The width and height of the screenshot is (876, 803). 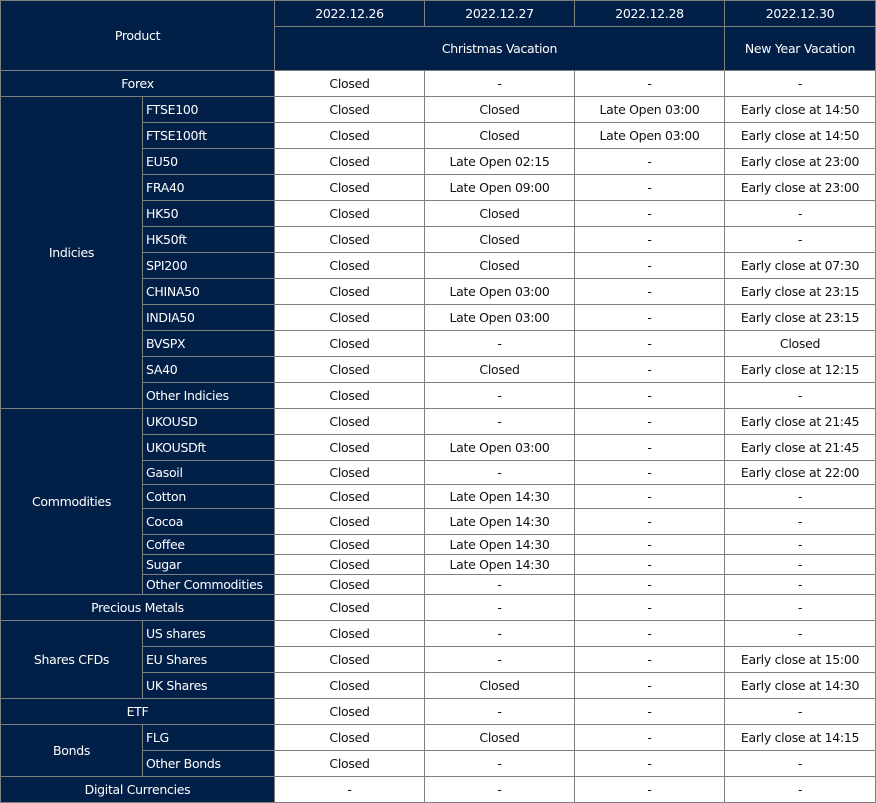 I want to click on status-cell: Early close at 14:15, so click(x=800, y=737).